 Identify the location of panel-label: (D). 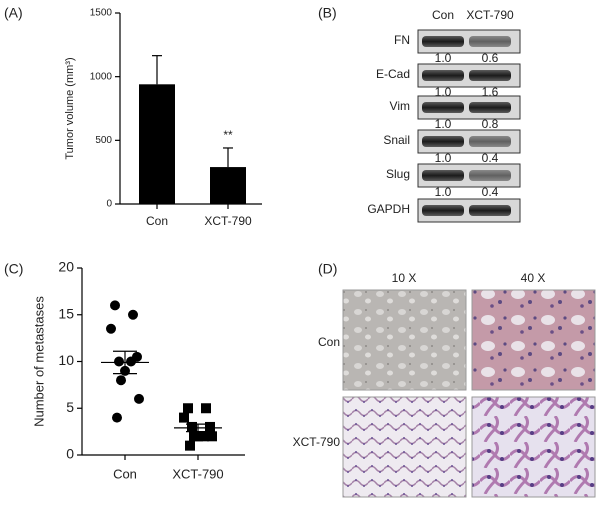
(327, 269).